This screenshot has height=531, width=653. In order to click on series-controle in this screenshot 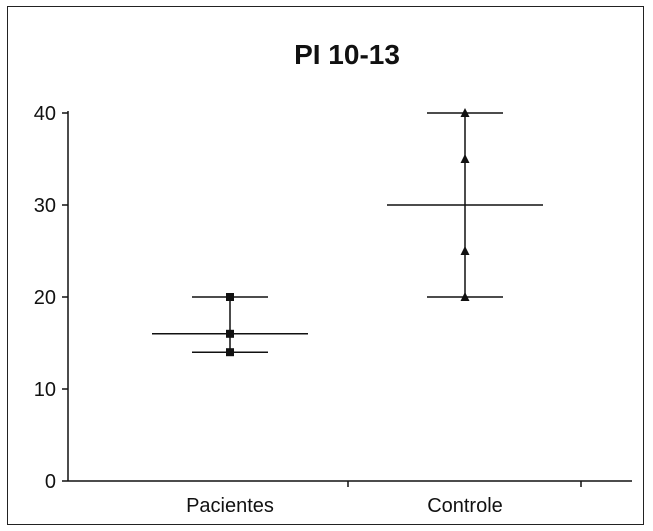, I will do `click(465, 204)`.